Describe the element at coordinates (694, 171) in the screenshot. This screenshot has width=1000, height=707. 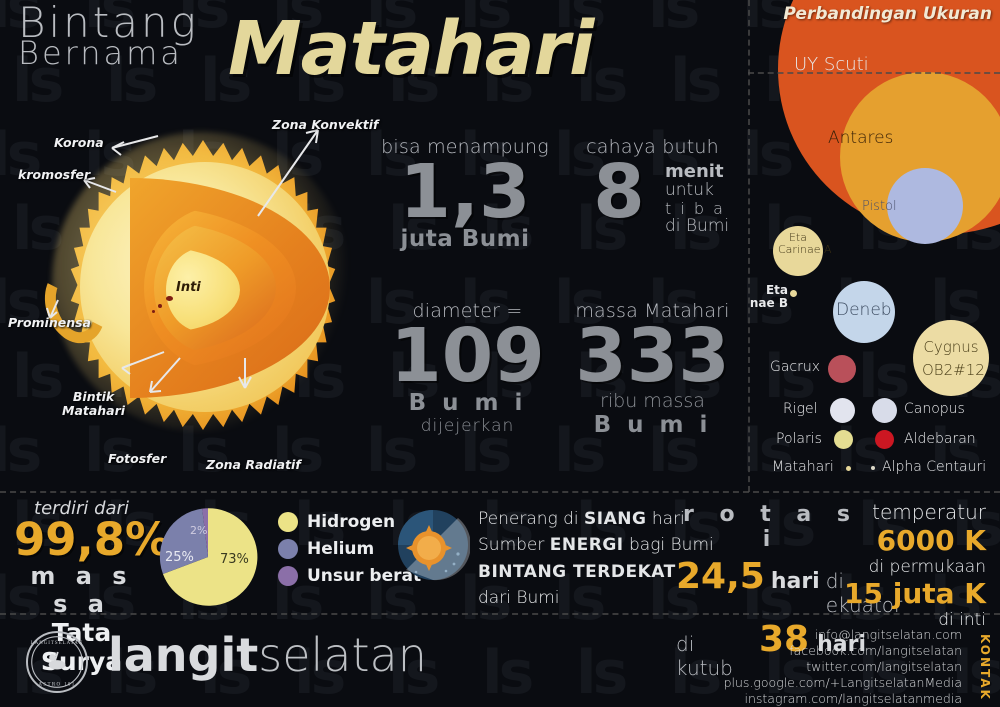
I see `stat-light-time-unit: menit` at that location.